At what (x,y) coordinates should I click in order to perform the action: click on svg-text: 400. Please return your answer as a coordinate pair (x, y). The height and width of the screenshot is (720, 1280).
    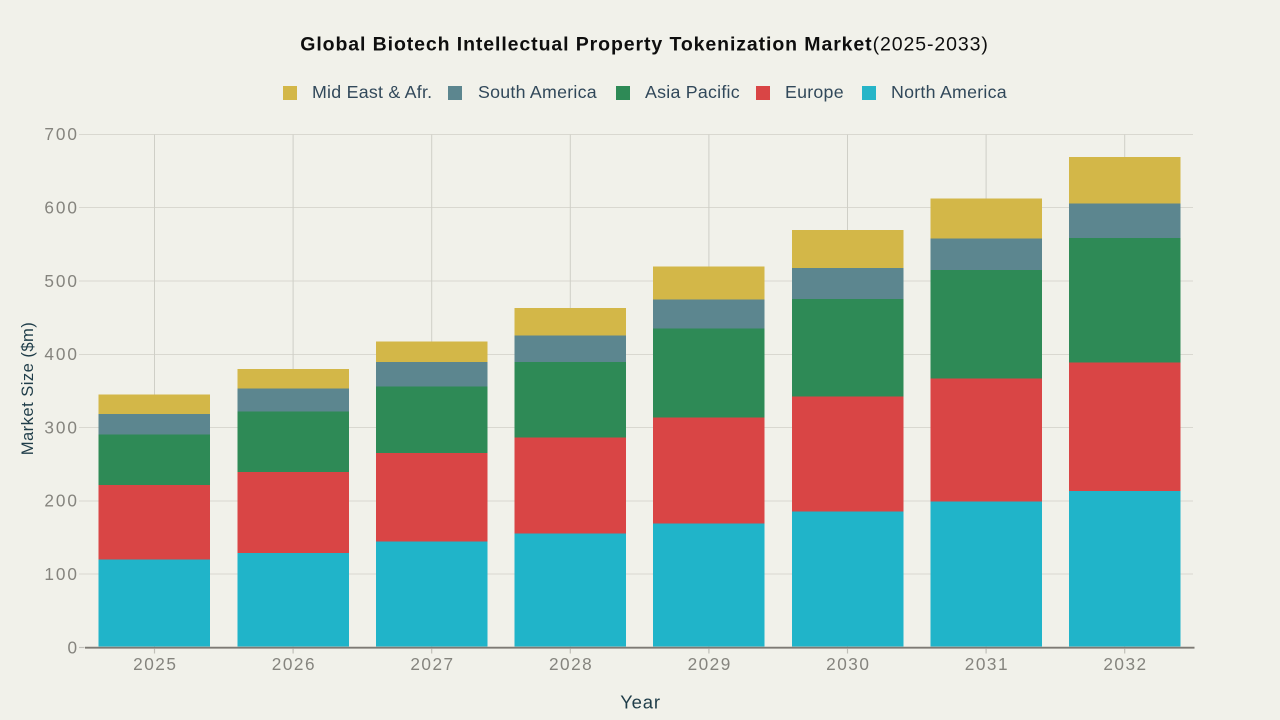
    Looking at the image, I should click on (61, 354).